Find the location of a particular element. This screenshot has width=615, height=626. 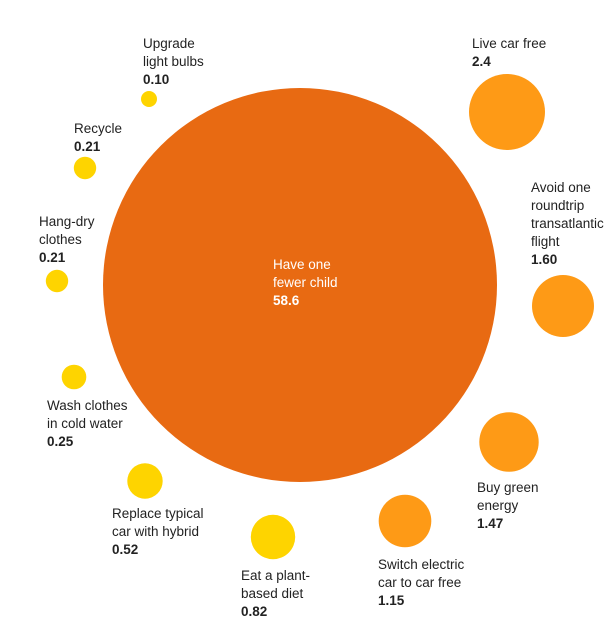

bubble-label-avoid-one-roundtrip-transatlantic-flight-line-3: transatlantic is located at coordinates (567, 223).